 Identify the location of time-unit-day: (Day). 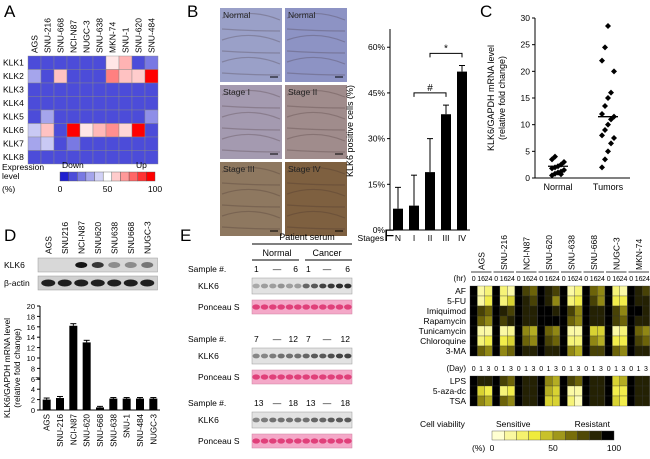
(456, 368).